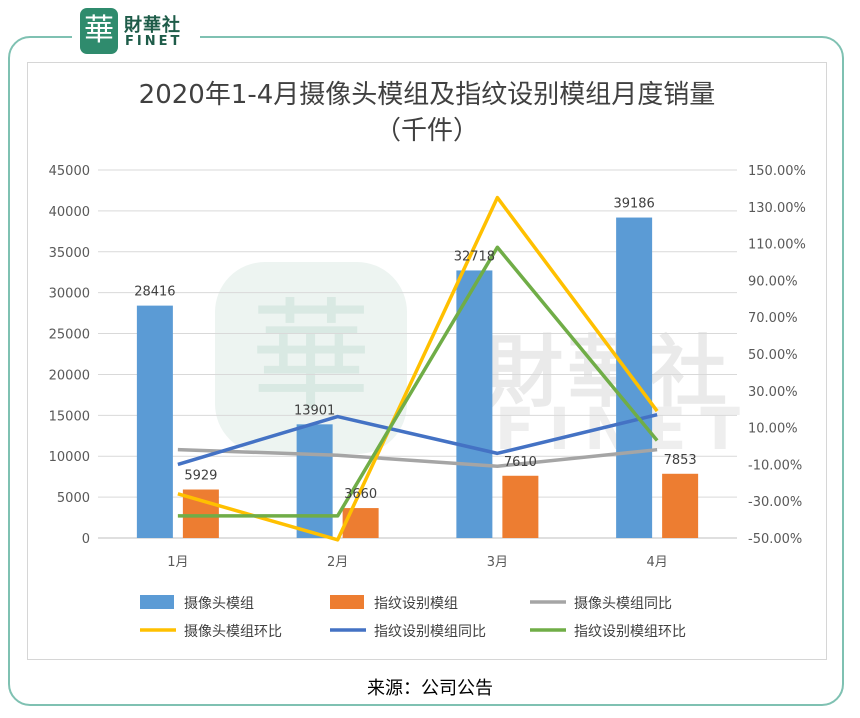  What do you see at coordinates (633, 204) in the screenshot?
I see `bar-data-label: 39186` at bounding box center [633, 204].